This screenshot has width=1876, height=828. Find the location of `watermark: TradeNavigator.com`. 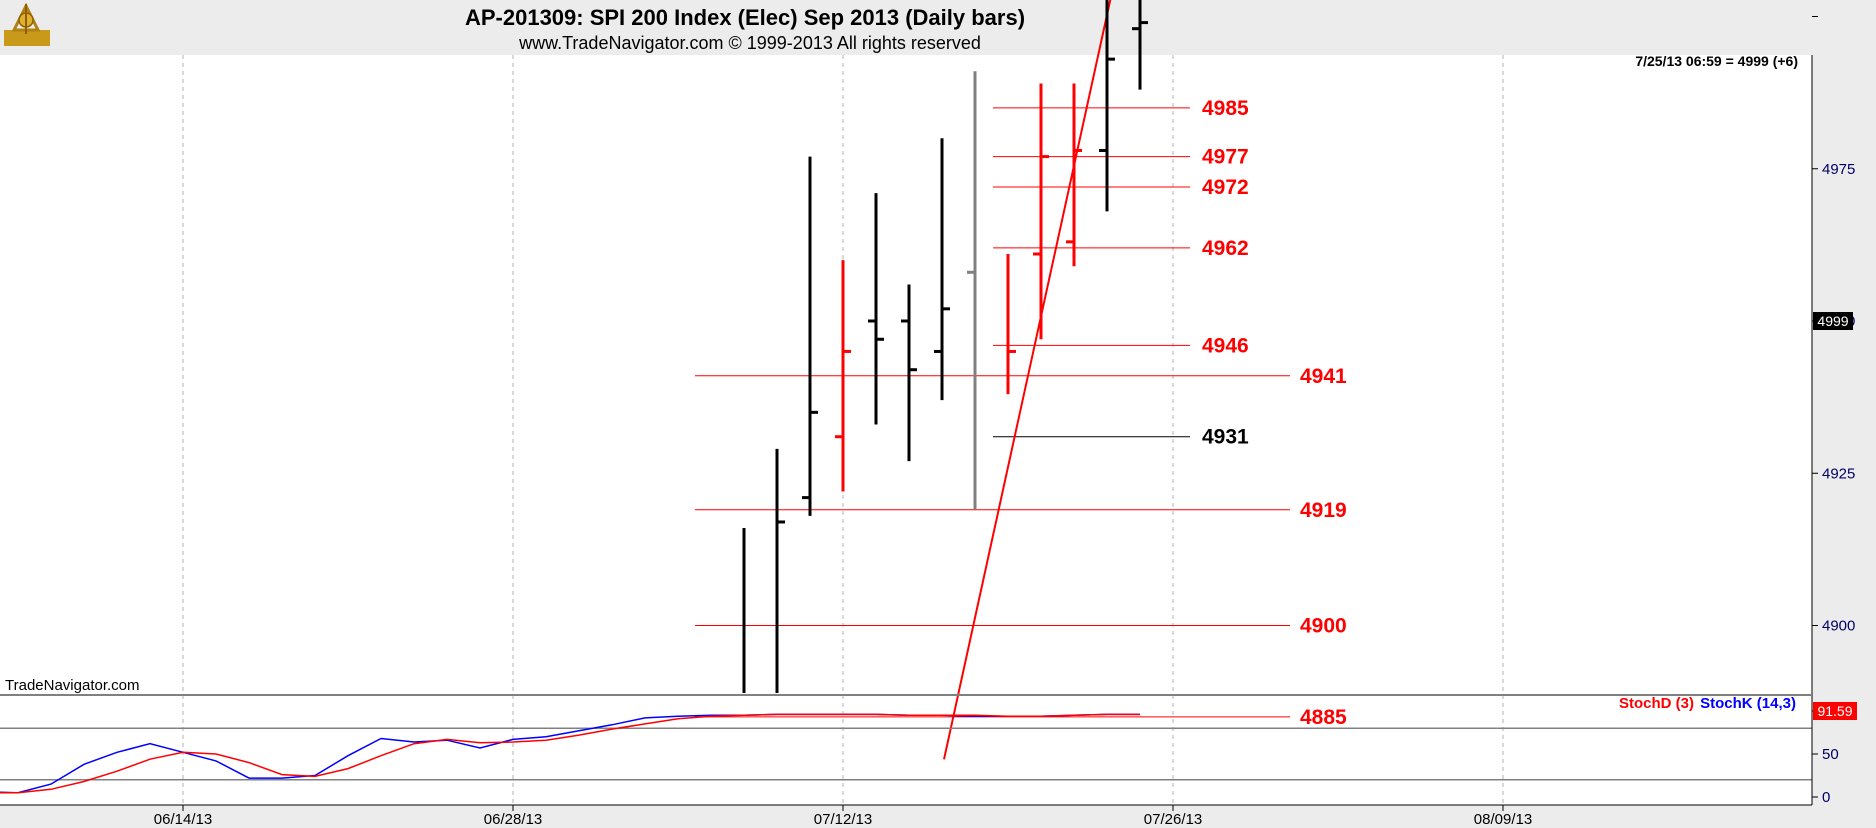

watermark: TradeNavigator.com is located at coordinates (72, 685).